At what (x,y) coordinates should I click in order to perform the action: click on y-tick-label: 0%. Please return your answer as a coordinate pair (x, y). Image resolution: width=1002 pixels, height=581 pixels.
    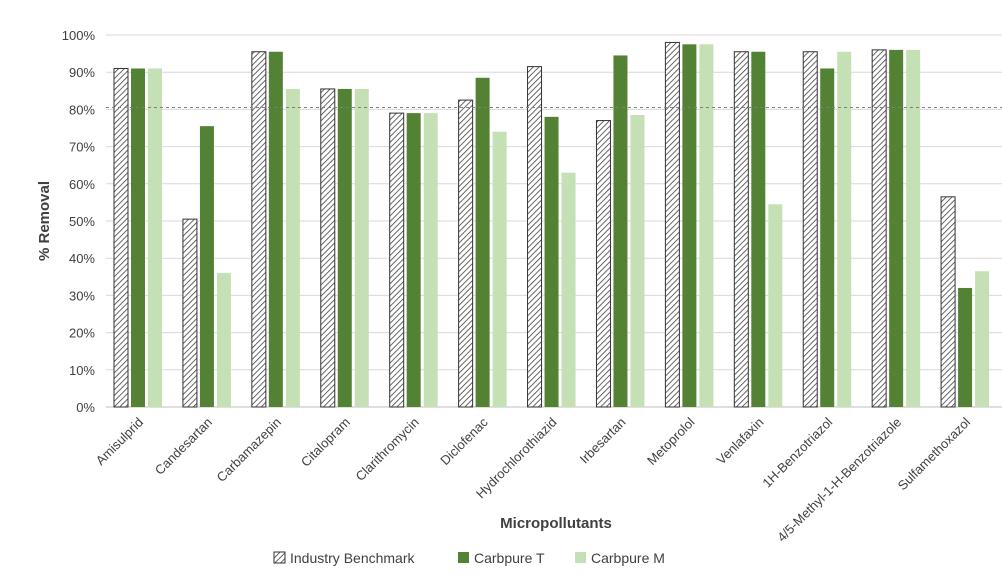
    Looking at the image, I should click on (85, 407).